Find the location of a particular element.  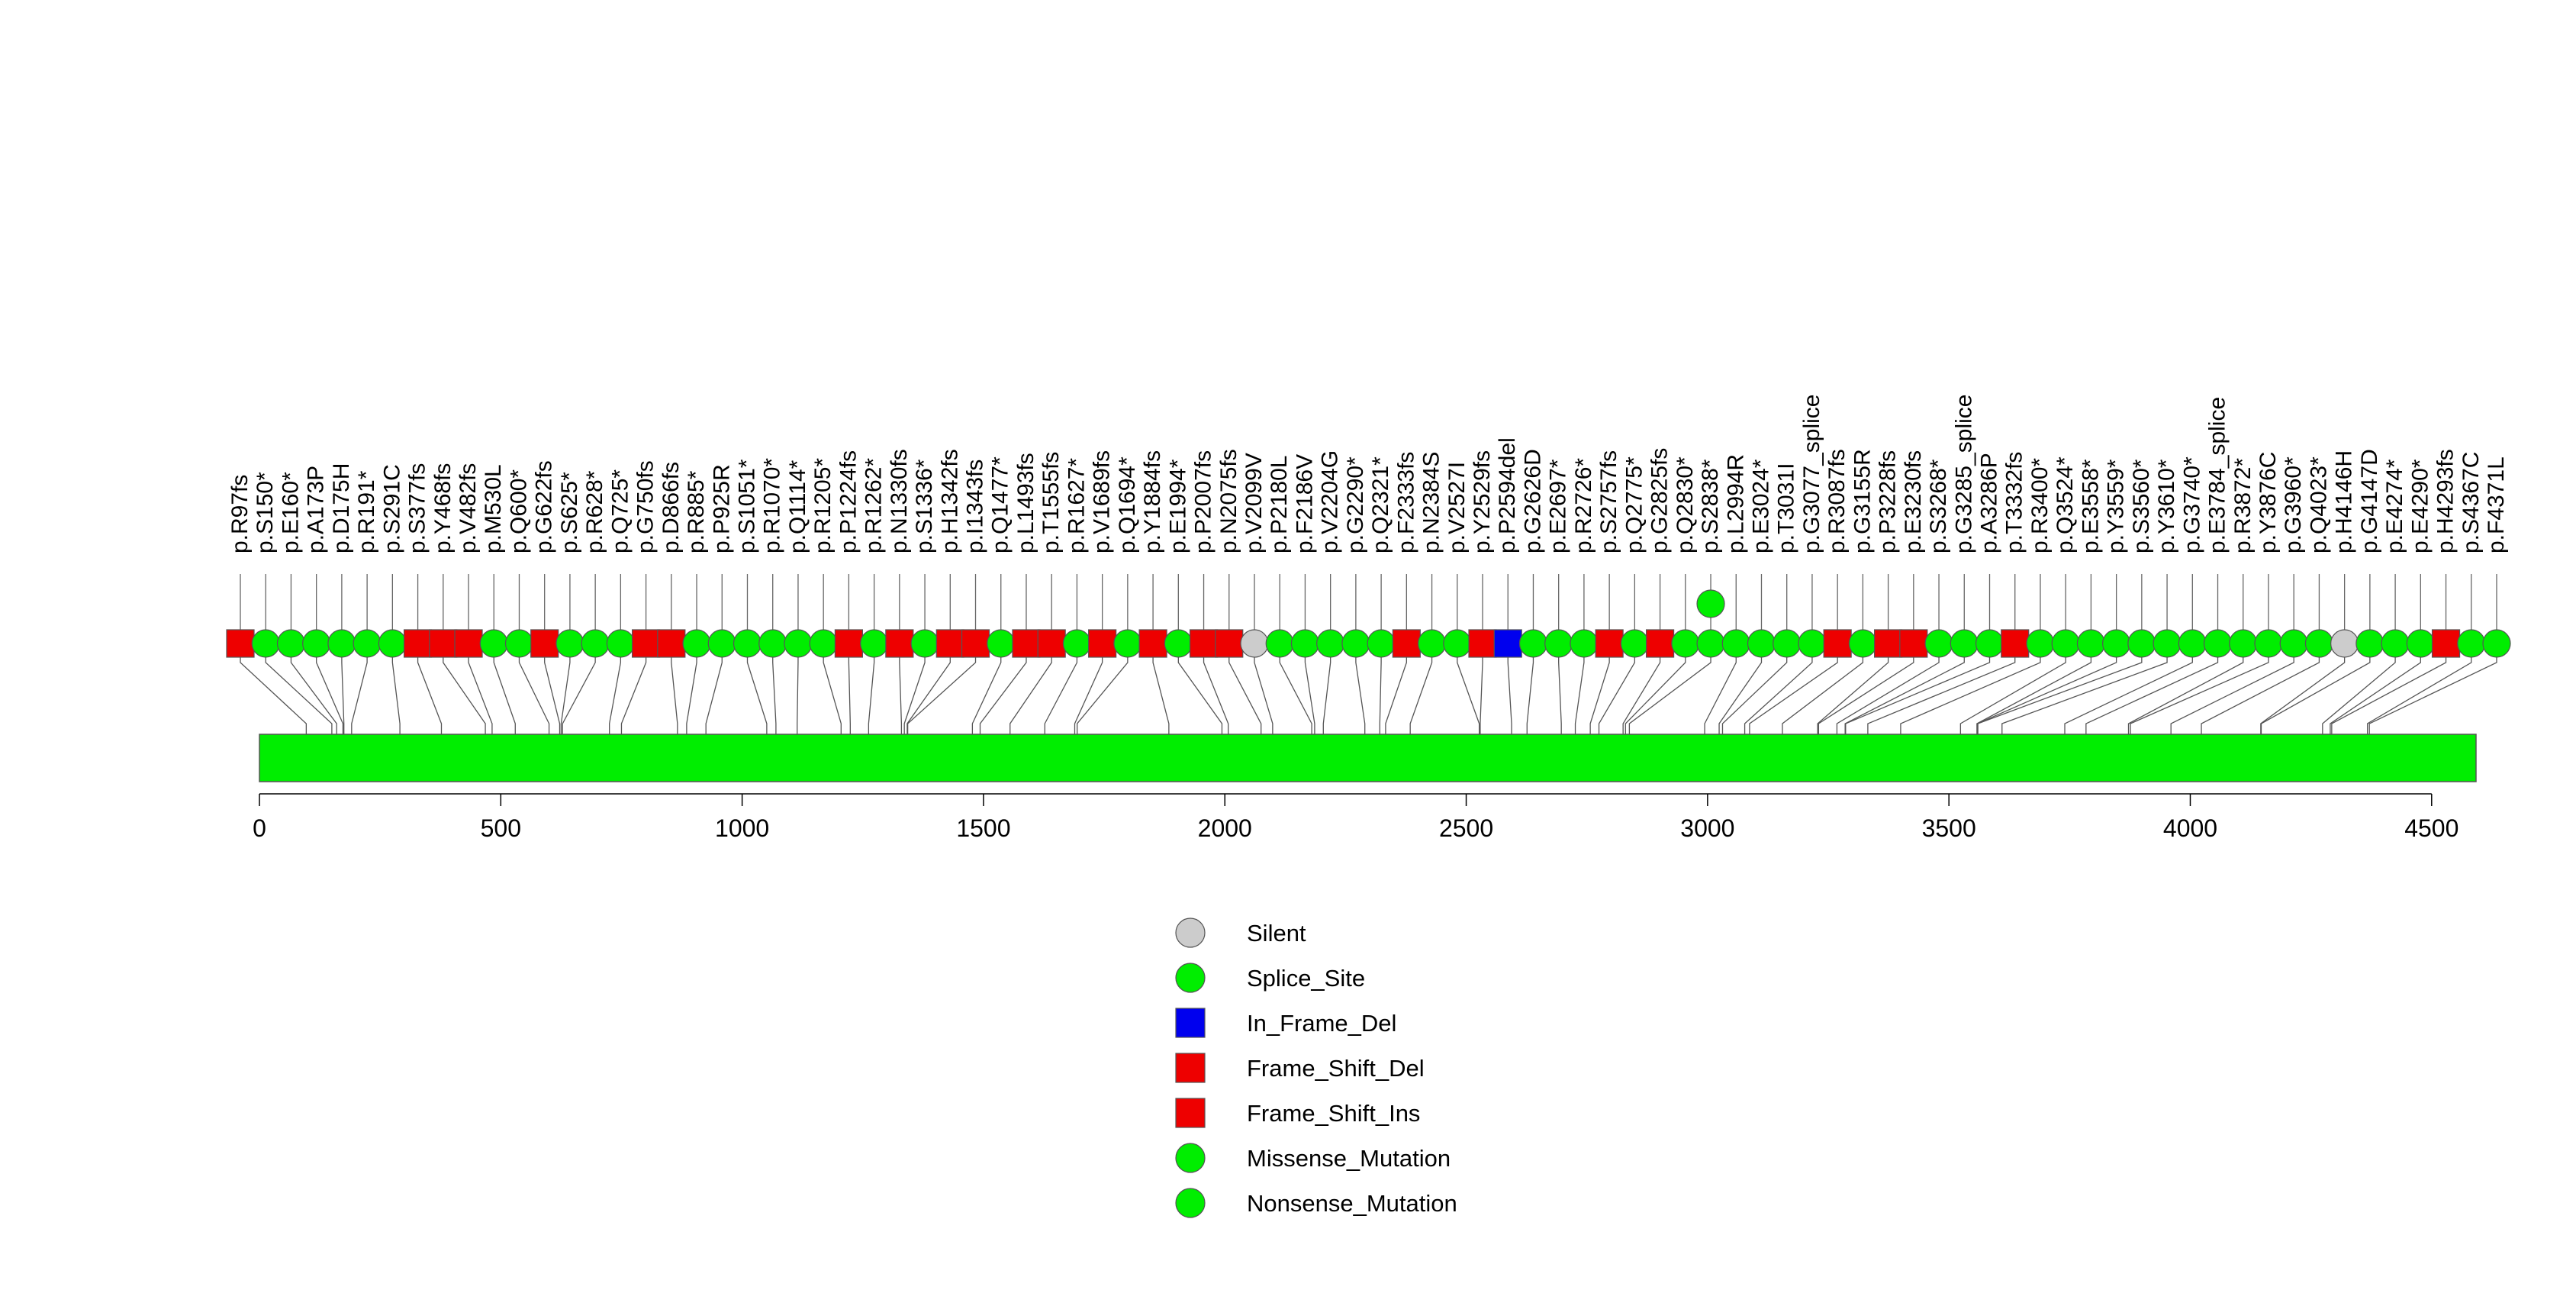

x-tick-label: 1500 is located at coordinates (983, 828).